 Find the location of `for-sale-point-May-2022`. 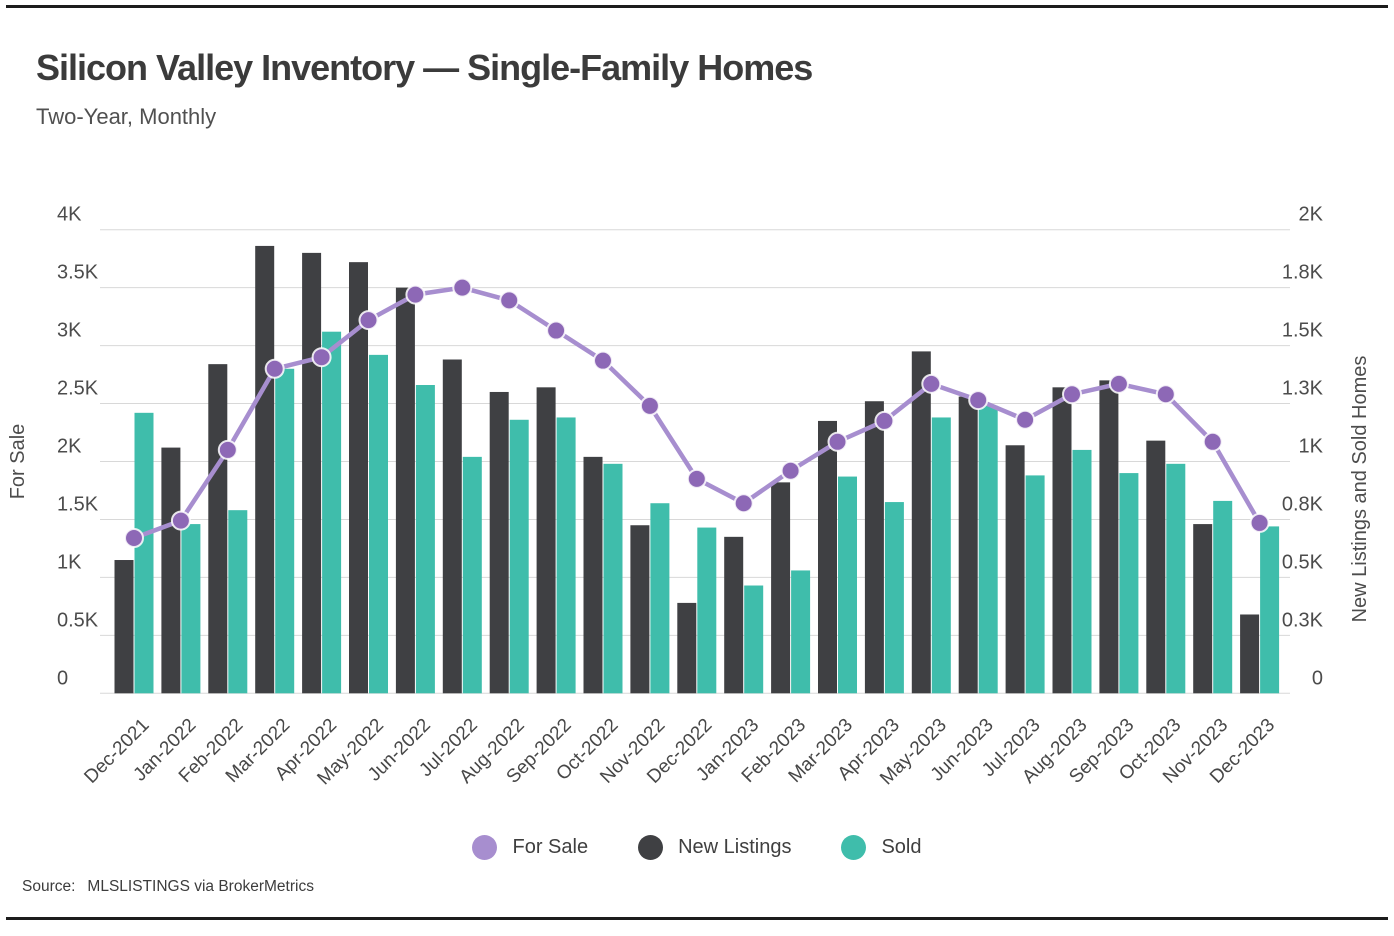

for-sale-point-May-2022 is located at coordinates (368, 320).